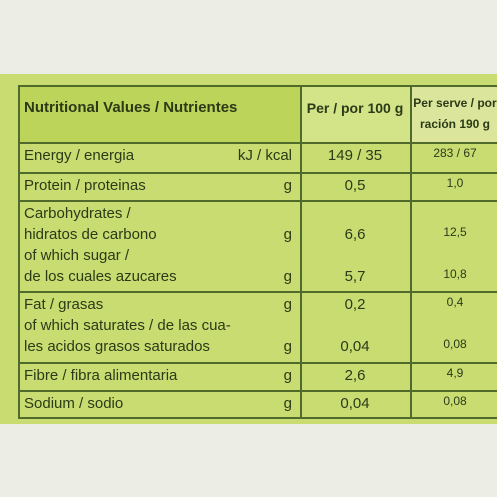 This screenshot has width=497, height=497. I want to click on header-text: Per serve / por, so click(455, 103).